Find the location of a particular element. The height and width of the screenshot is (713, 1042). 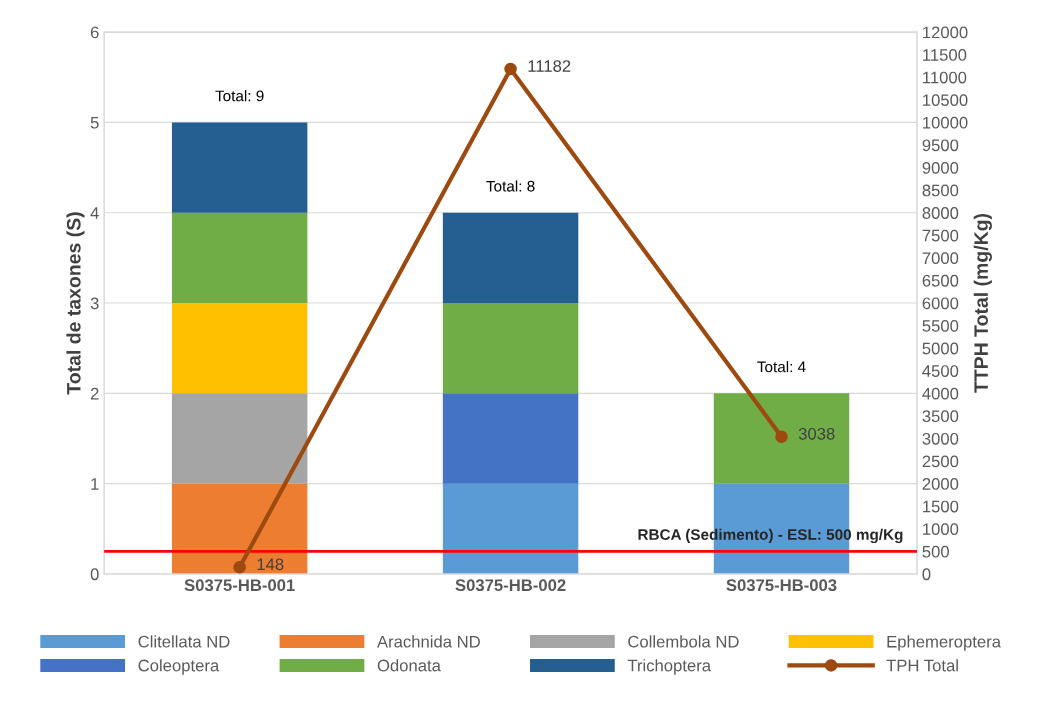

y2-tick-label: 3000 is located at coordinates (940, 438).